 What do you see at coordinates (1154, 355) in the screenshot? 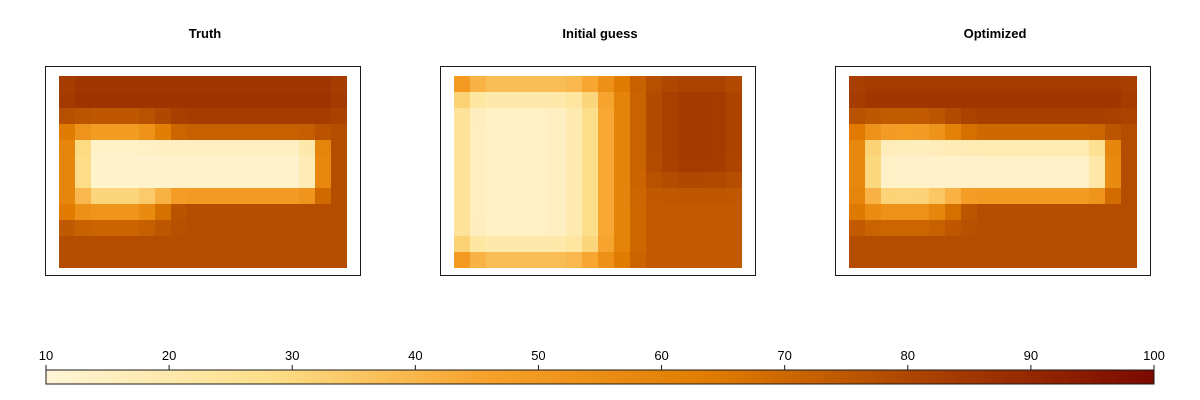
I see `colorbar-tick-label: 100` at bounding box center [1154, 355].